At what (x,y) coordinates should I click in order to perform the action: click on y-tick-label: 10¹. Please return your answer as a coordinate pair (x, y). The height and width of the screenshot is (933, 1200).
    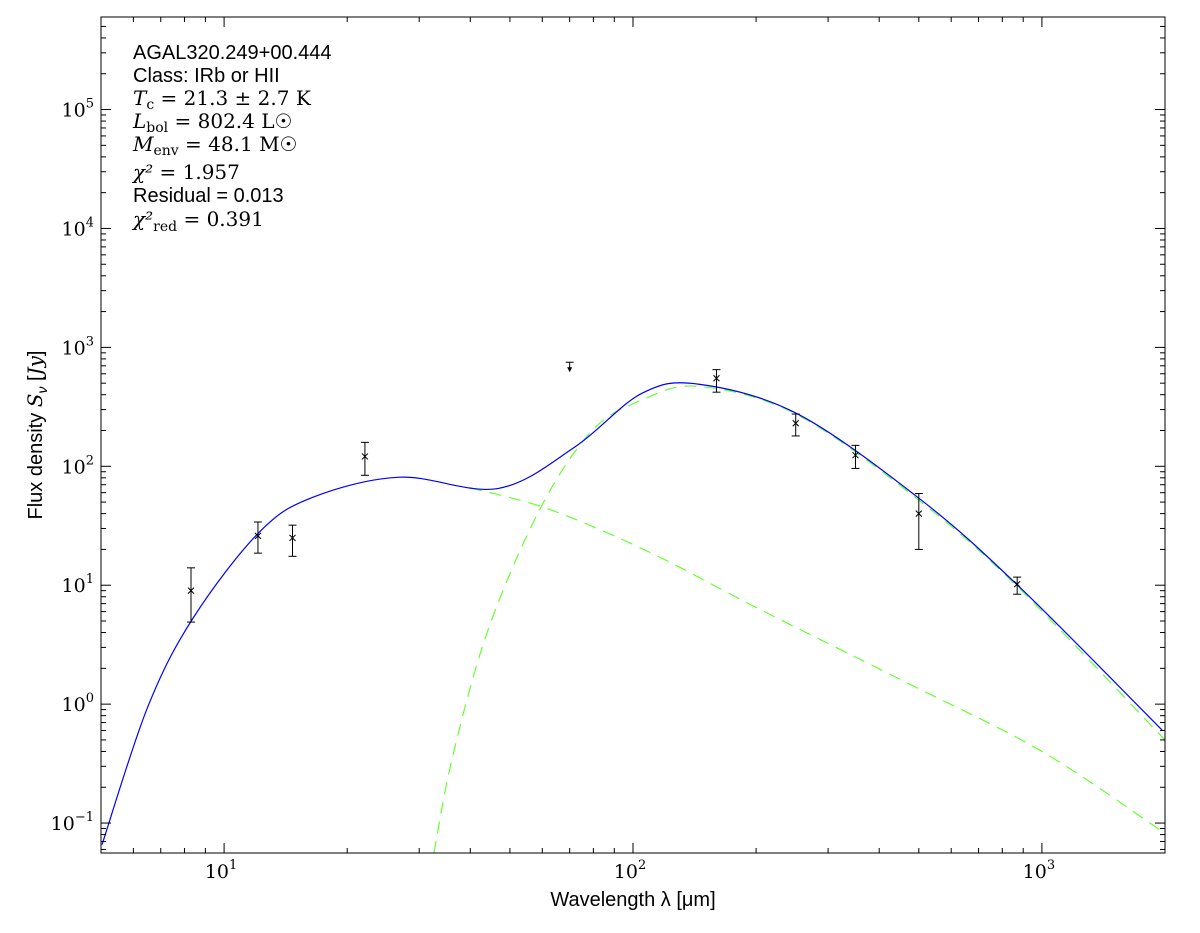
    Looking at the image, I should click on (78, 584).